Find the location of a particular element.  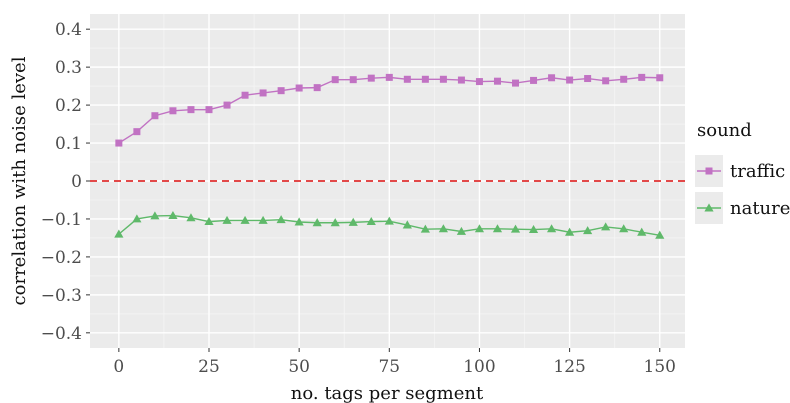

y-tick-label: 0.2 is located at coordinates (68, 106).